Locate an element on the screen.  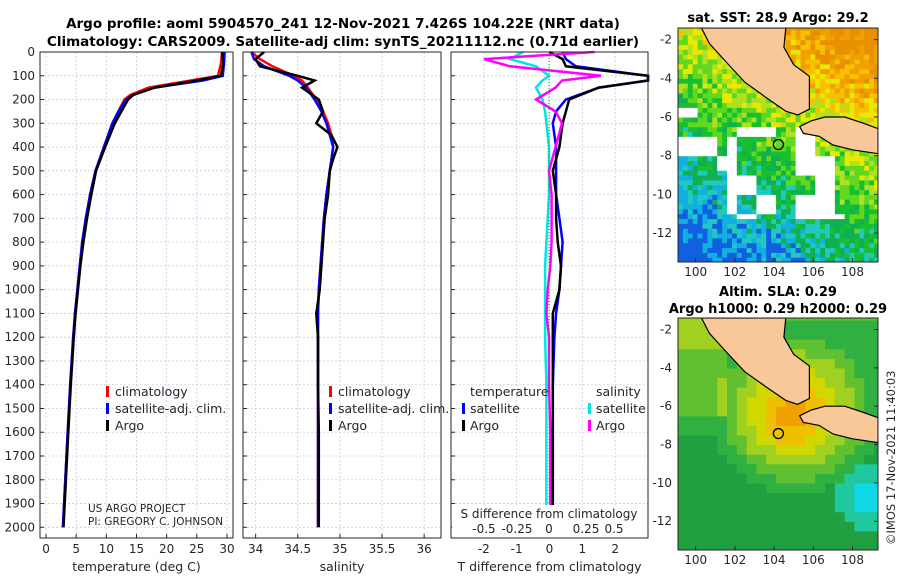
s-tick-label: 0 is located at coordinates (549, 529).